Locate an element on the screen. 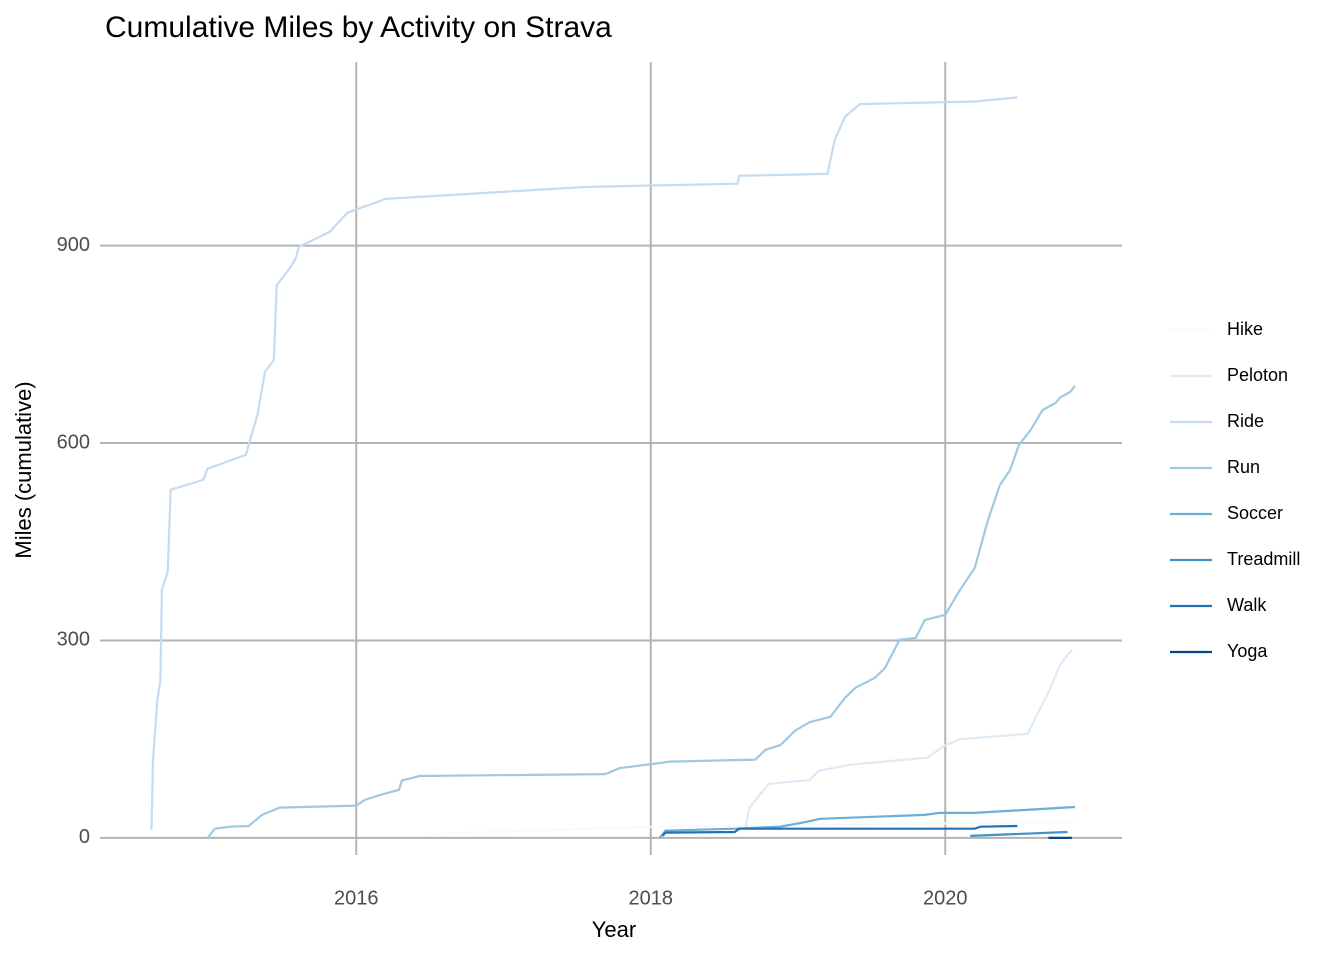  legend-label: Ride is located at coordinates (1245, 421).